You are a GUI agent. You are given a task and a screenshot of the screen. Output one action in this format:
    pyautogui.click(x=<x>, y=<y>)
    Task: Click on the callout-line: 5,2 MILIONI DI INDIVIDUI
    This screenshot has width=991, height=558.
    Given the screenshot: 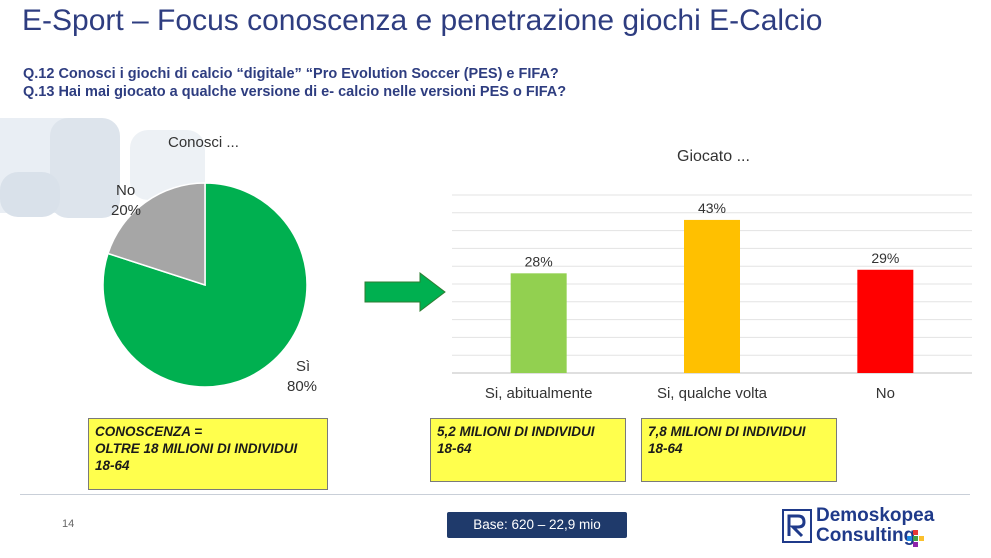 What is the action you would take?
    pyautogui.click(x=516, y=431)
    